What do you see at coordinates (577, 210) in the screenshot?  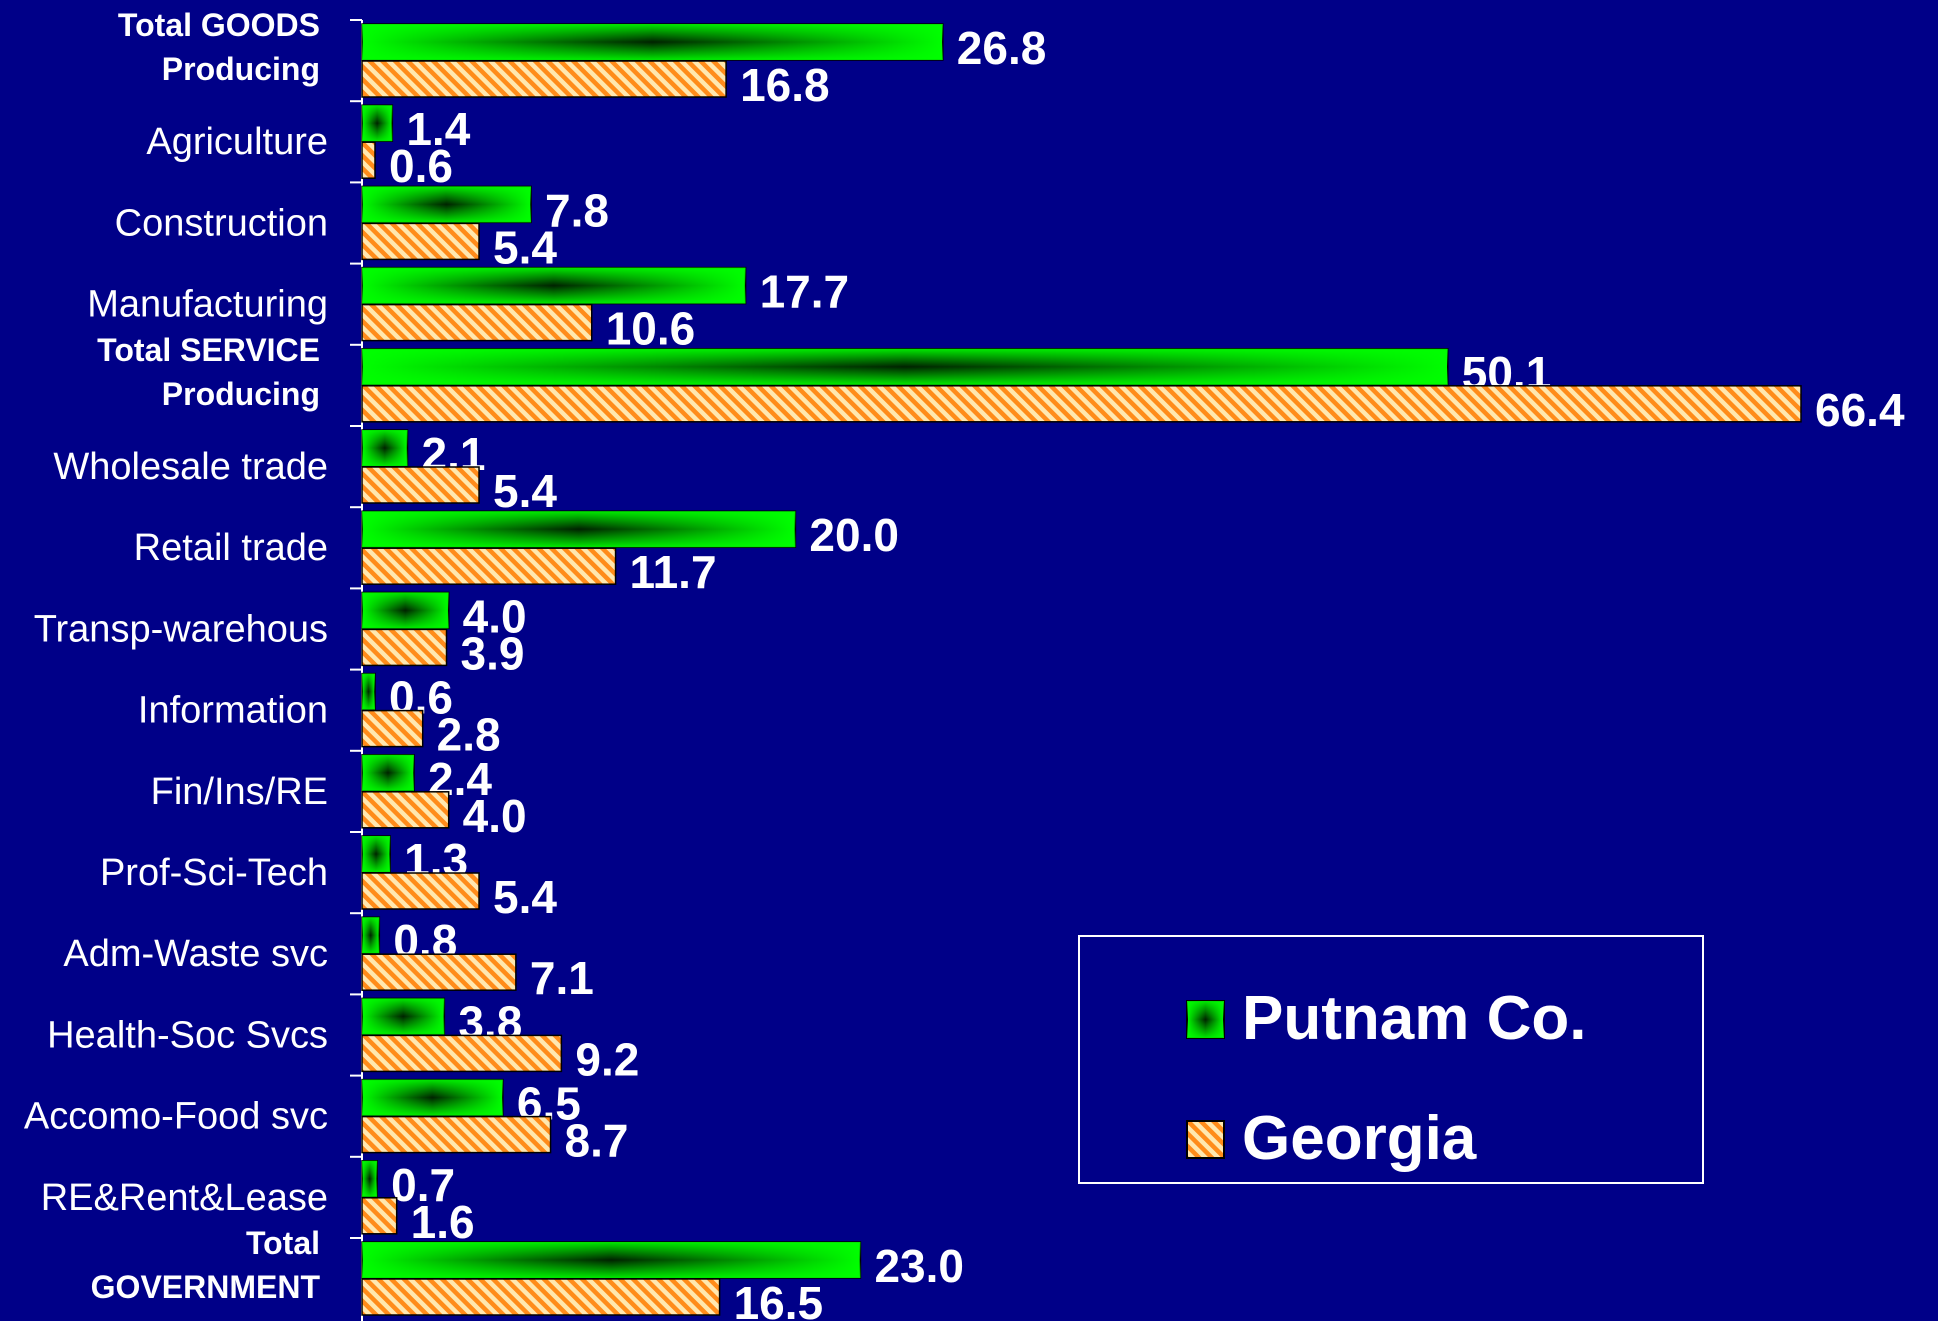 I see `value-label: 7.8` at bounding box center [577, 210].